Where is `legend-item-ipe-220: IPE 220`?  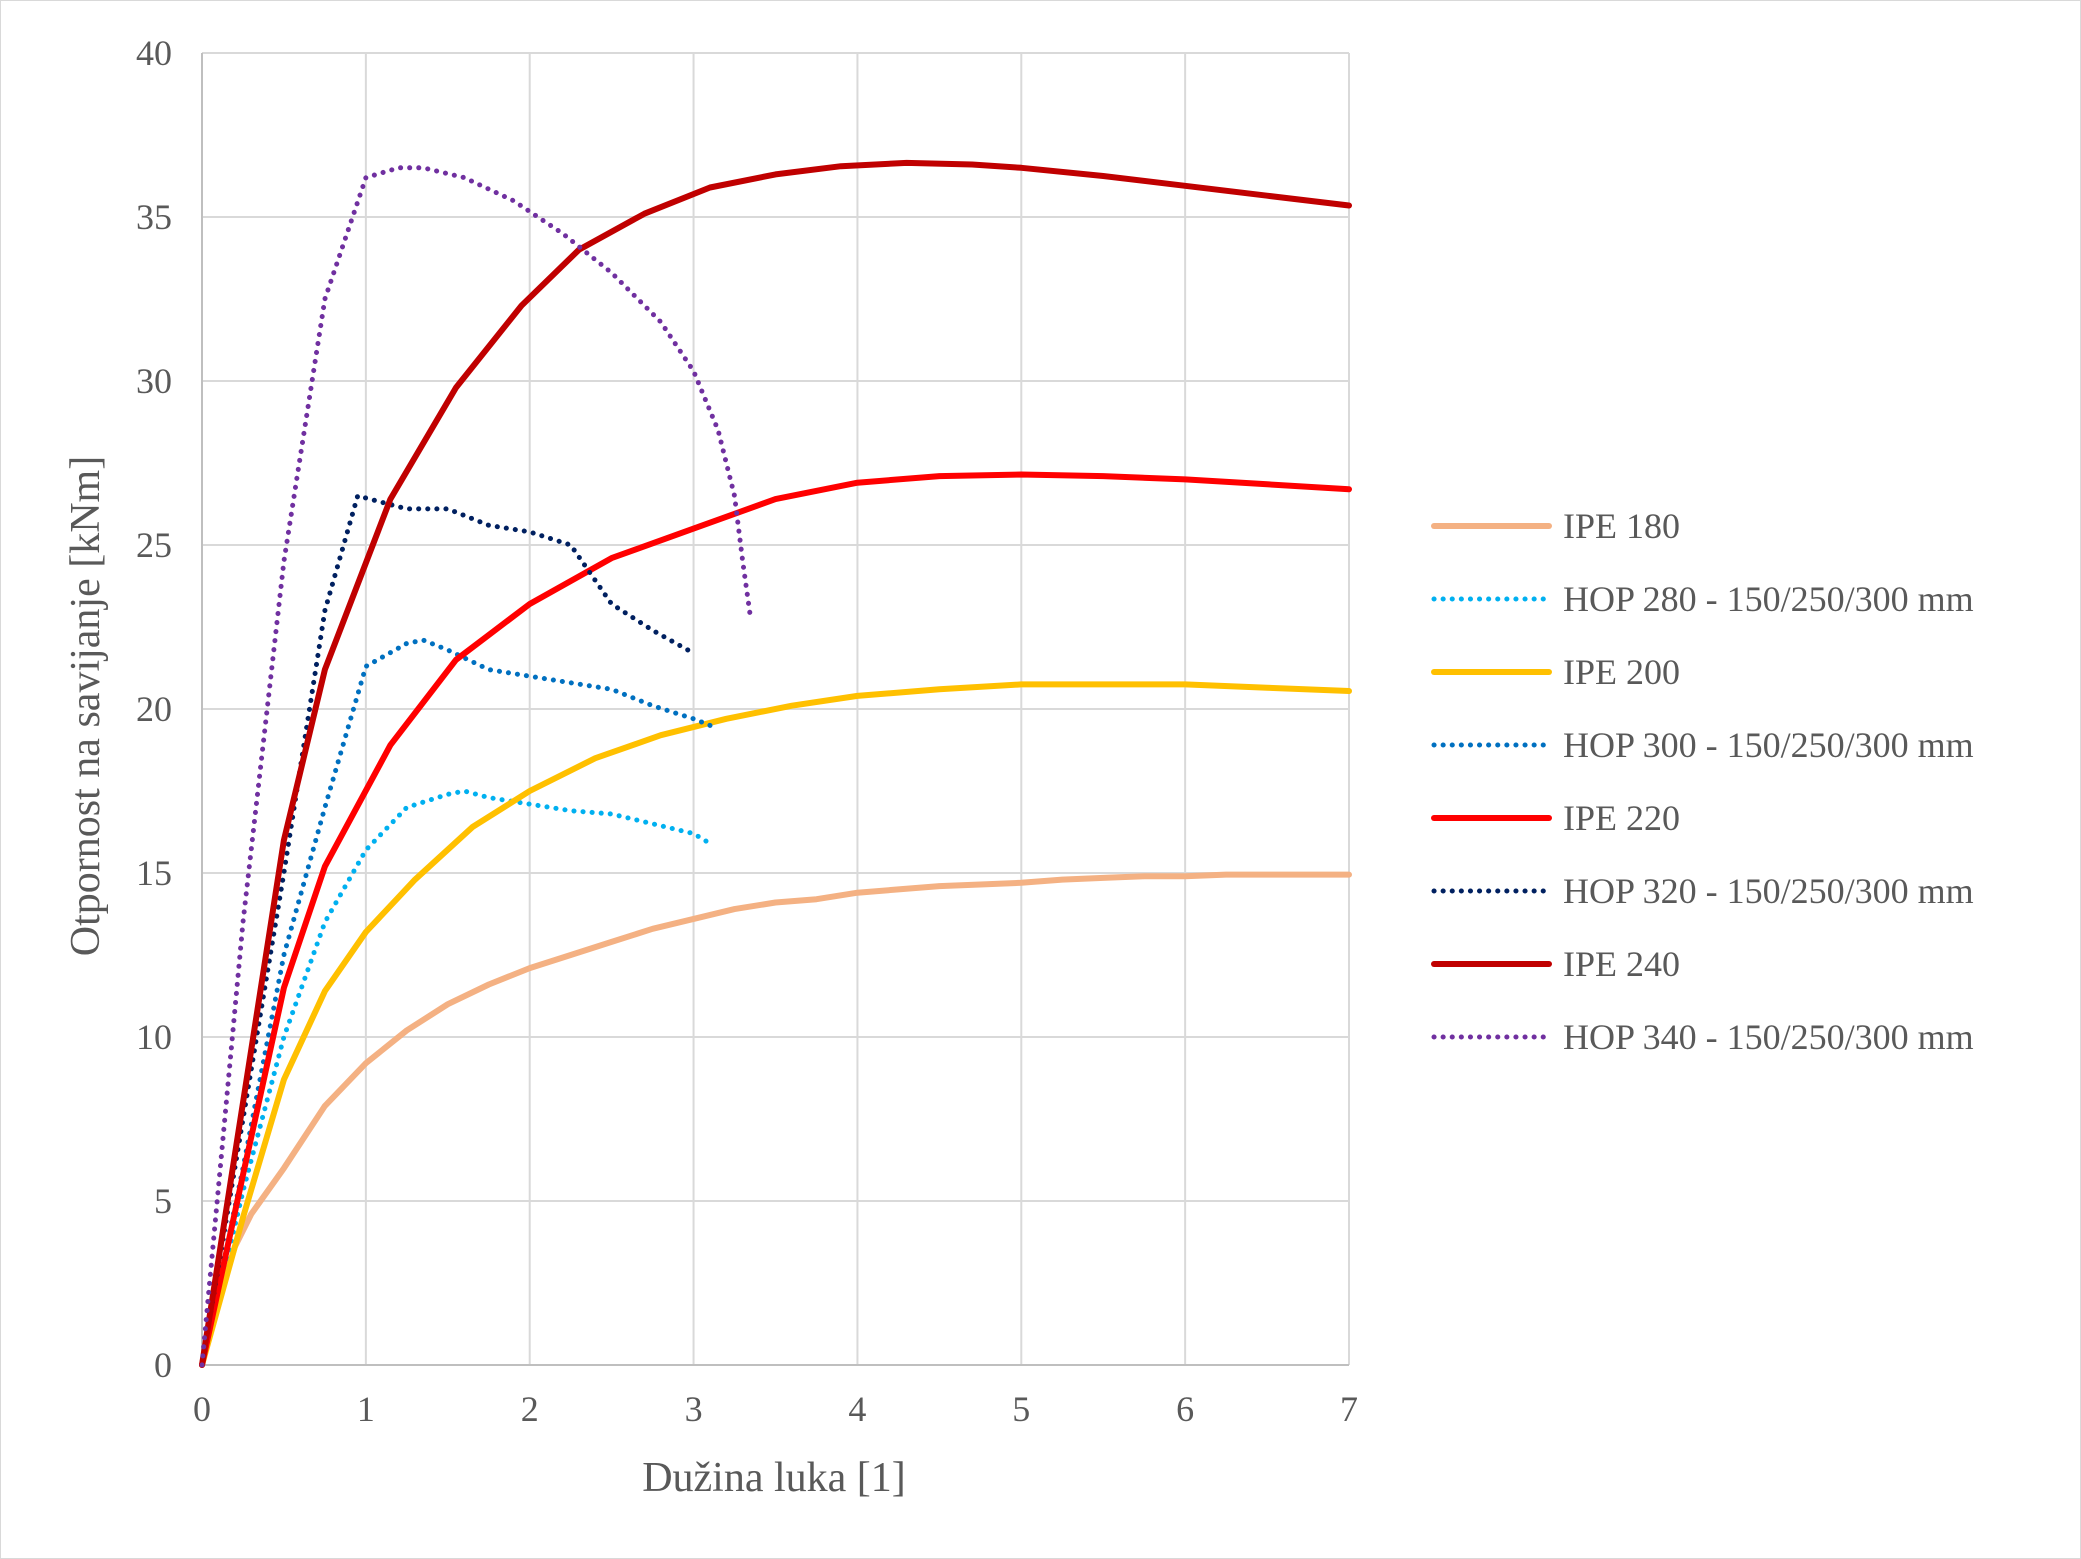 legend-item-ipe-220: IPE 220 is located at coordinates (1555, 818).